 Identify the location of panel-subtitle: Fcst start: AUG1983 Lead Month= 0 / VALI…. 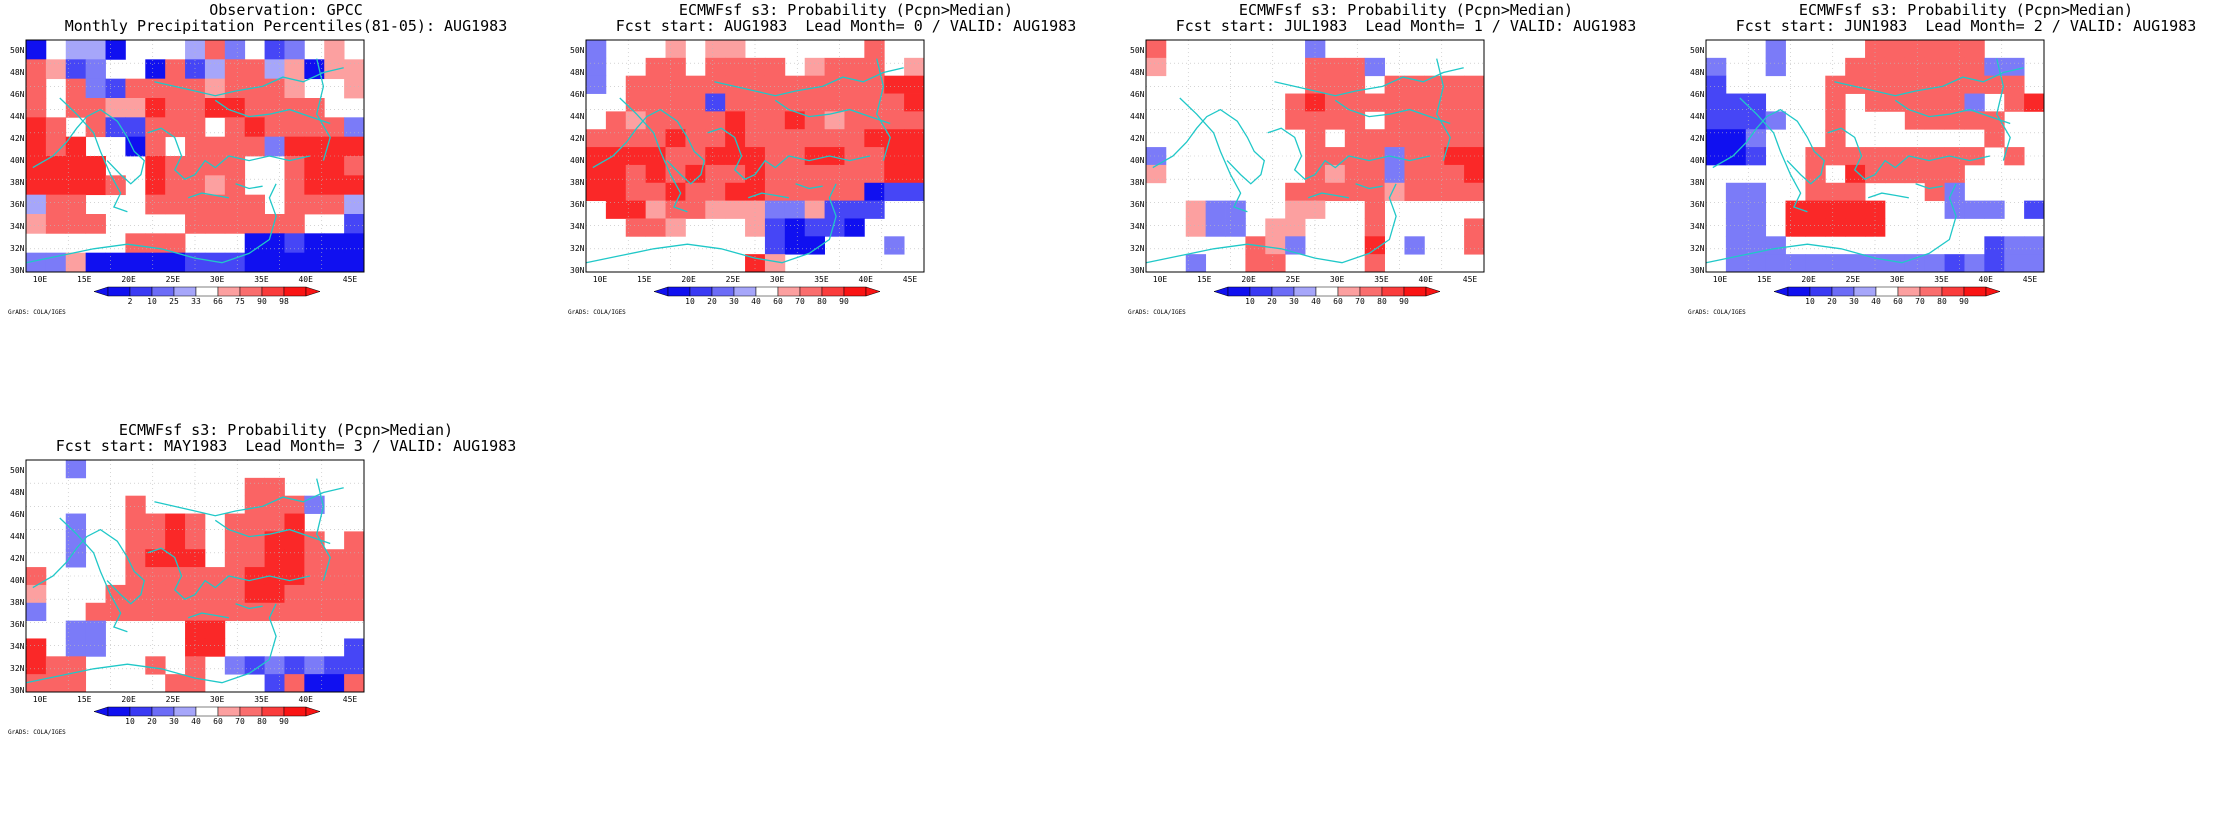
(846, 26).